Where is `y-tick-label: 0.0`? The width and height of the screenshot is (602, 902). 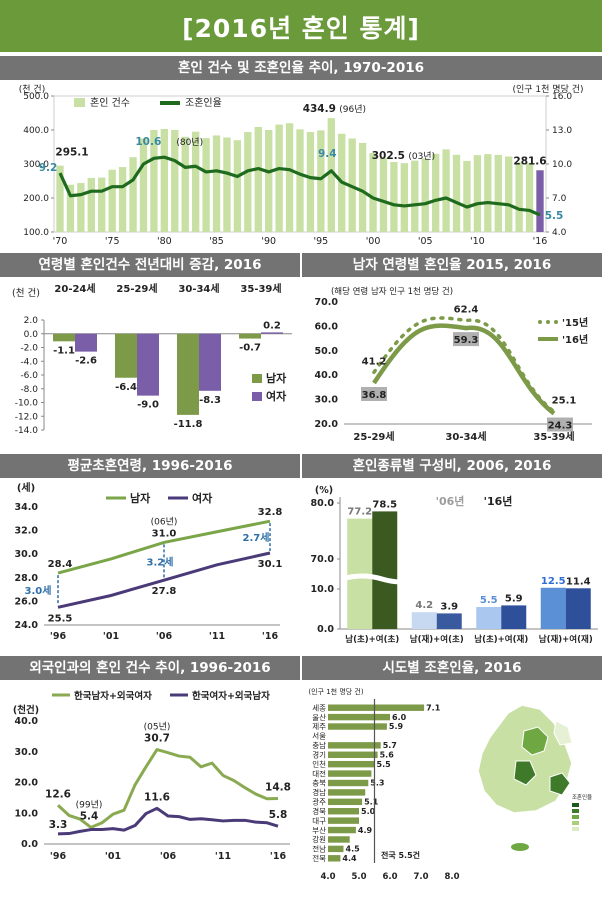 y-tick-label: 0.0 is located at coordinates (31, 335).